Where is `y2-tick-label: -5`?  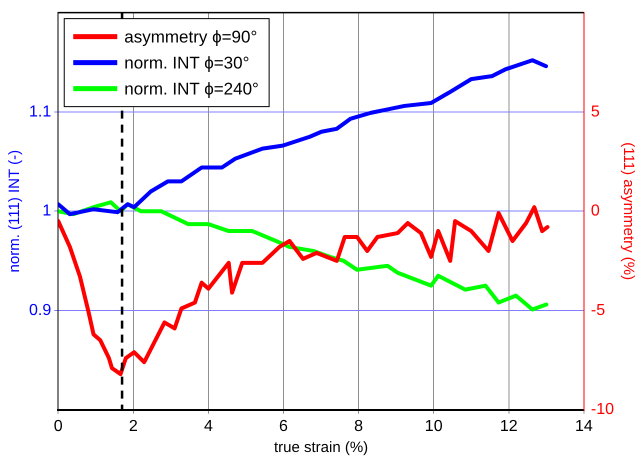 y2-tick-label: -5 is located at coordinates (598, 310).